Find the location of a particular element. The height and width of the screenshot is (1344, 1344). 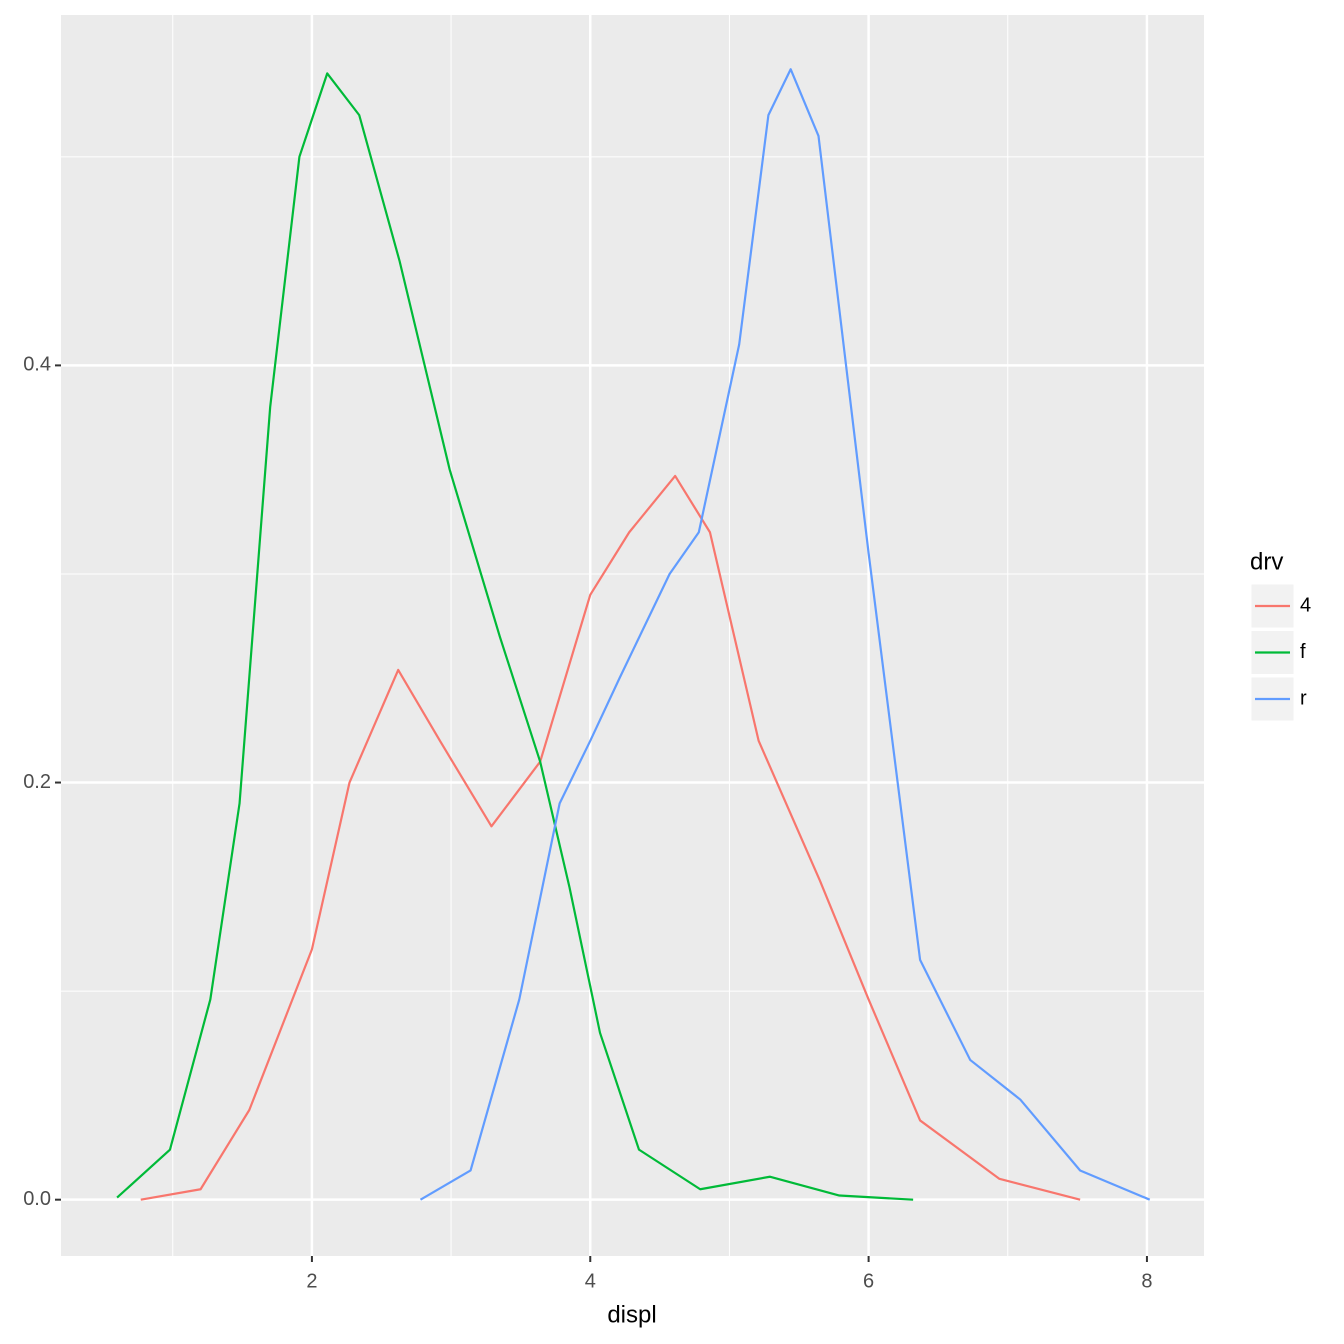

x-tick-label: 2 is located at coordinates (311, 1281).